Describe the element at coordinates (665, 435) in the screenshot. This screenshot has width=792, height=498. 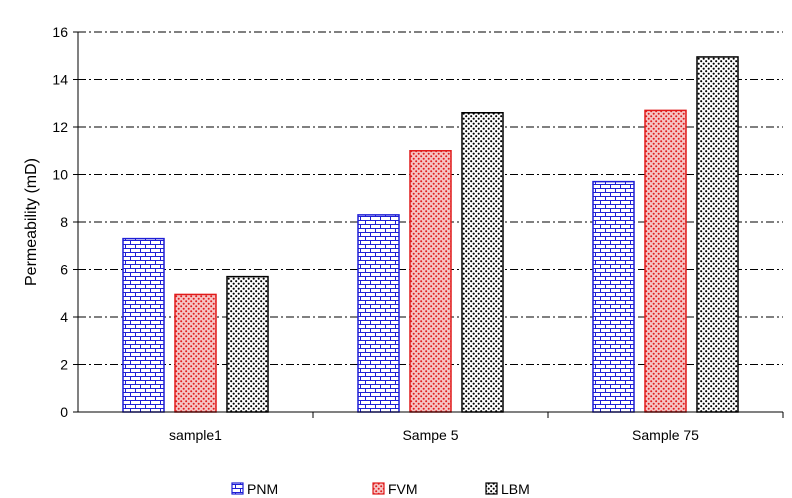
I see `x-category-label: Sample 75` at that location.